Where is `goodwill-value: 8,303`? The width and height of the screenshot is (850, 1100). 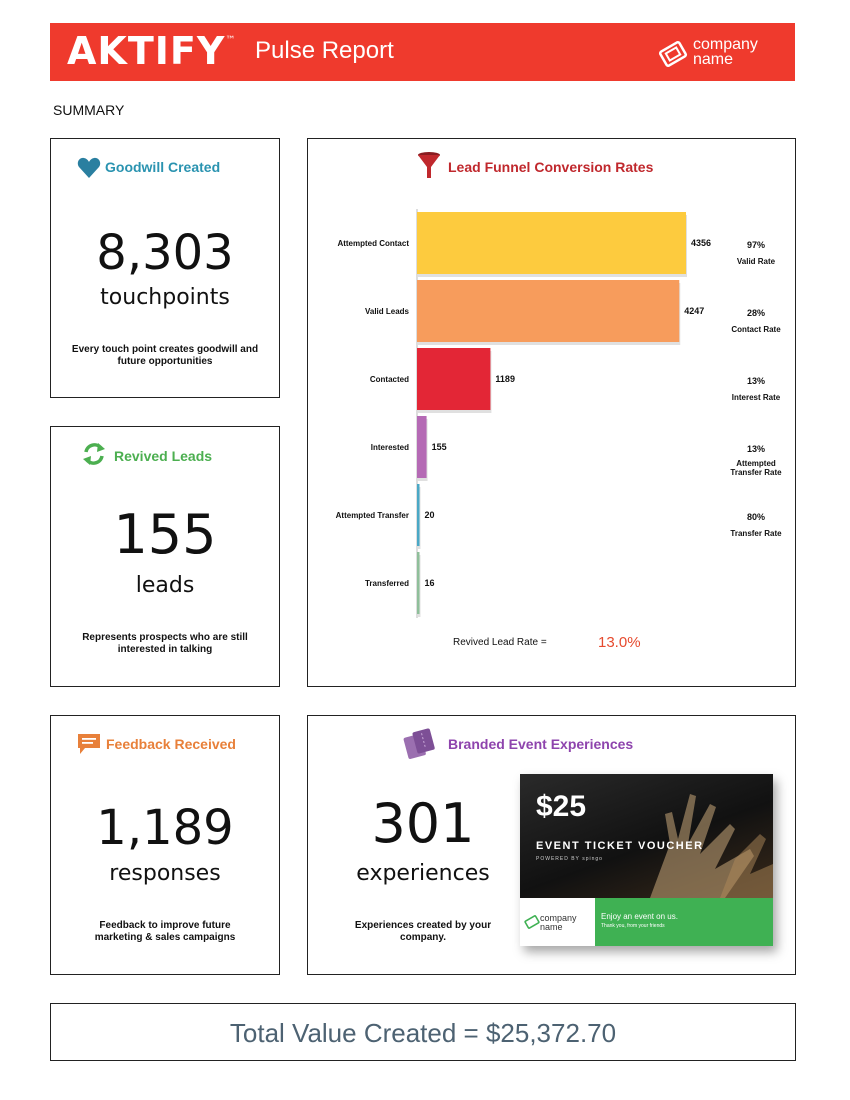
goodwill-value: 8,303 is located at coordinates (165, 253).